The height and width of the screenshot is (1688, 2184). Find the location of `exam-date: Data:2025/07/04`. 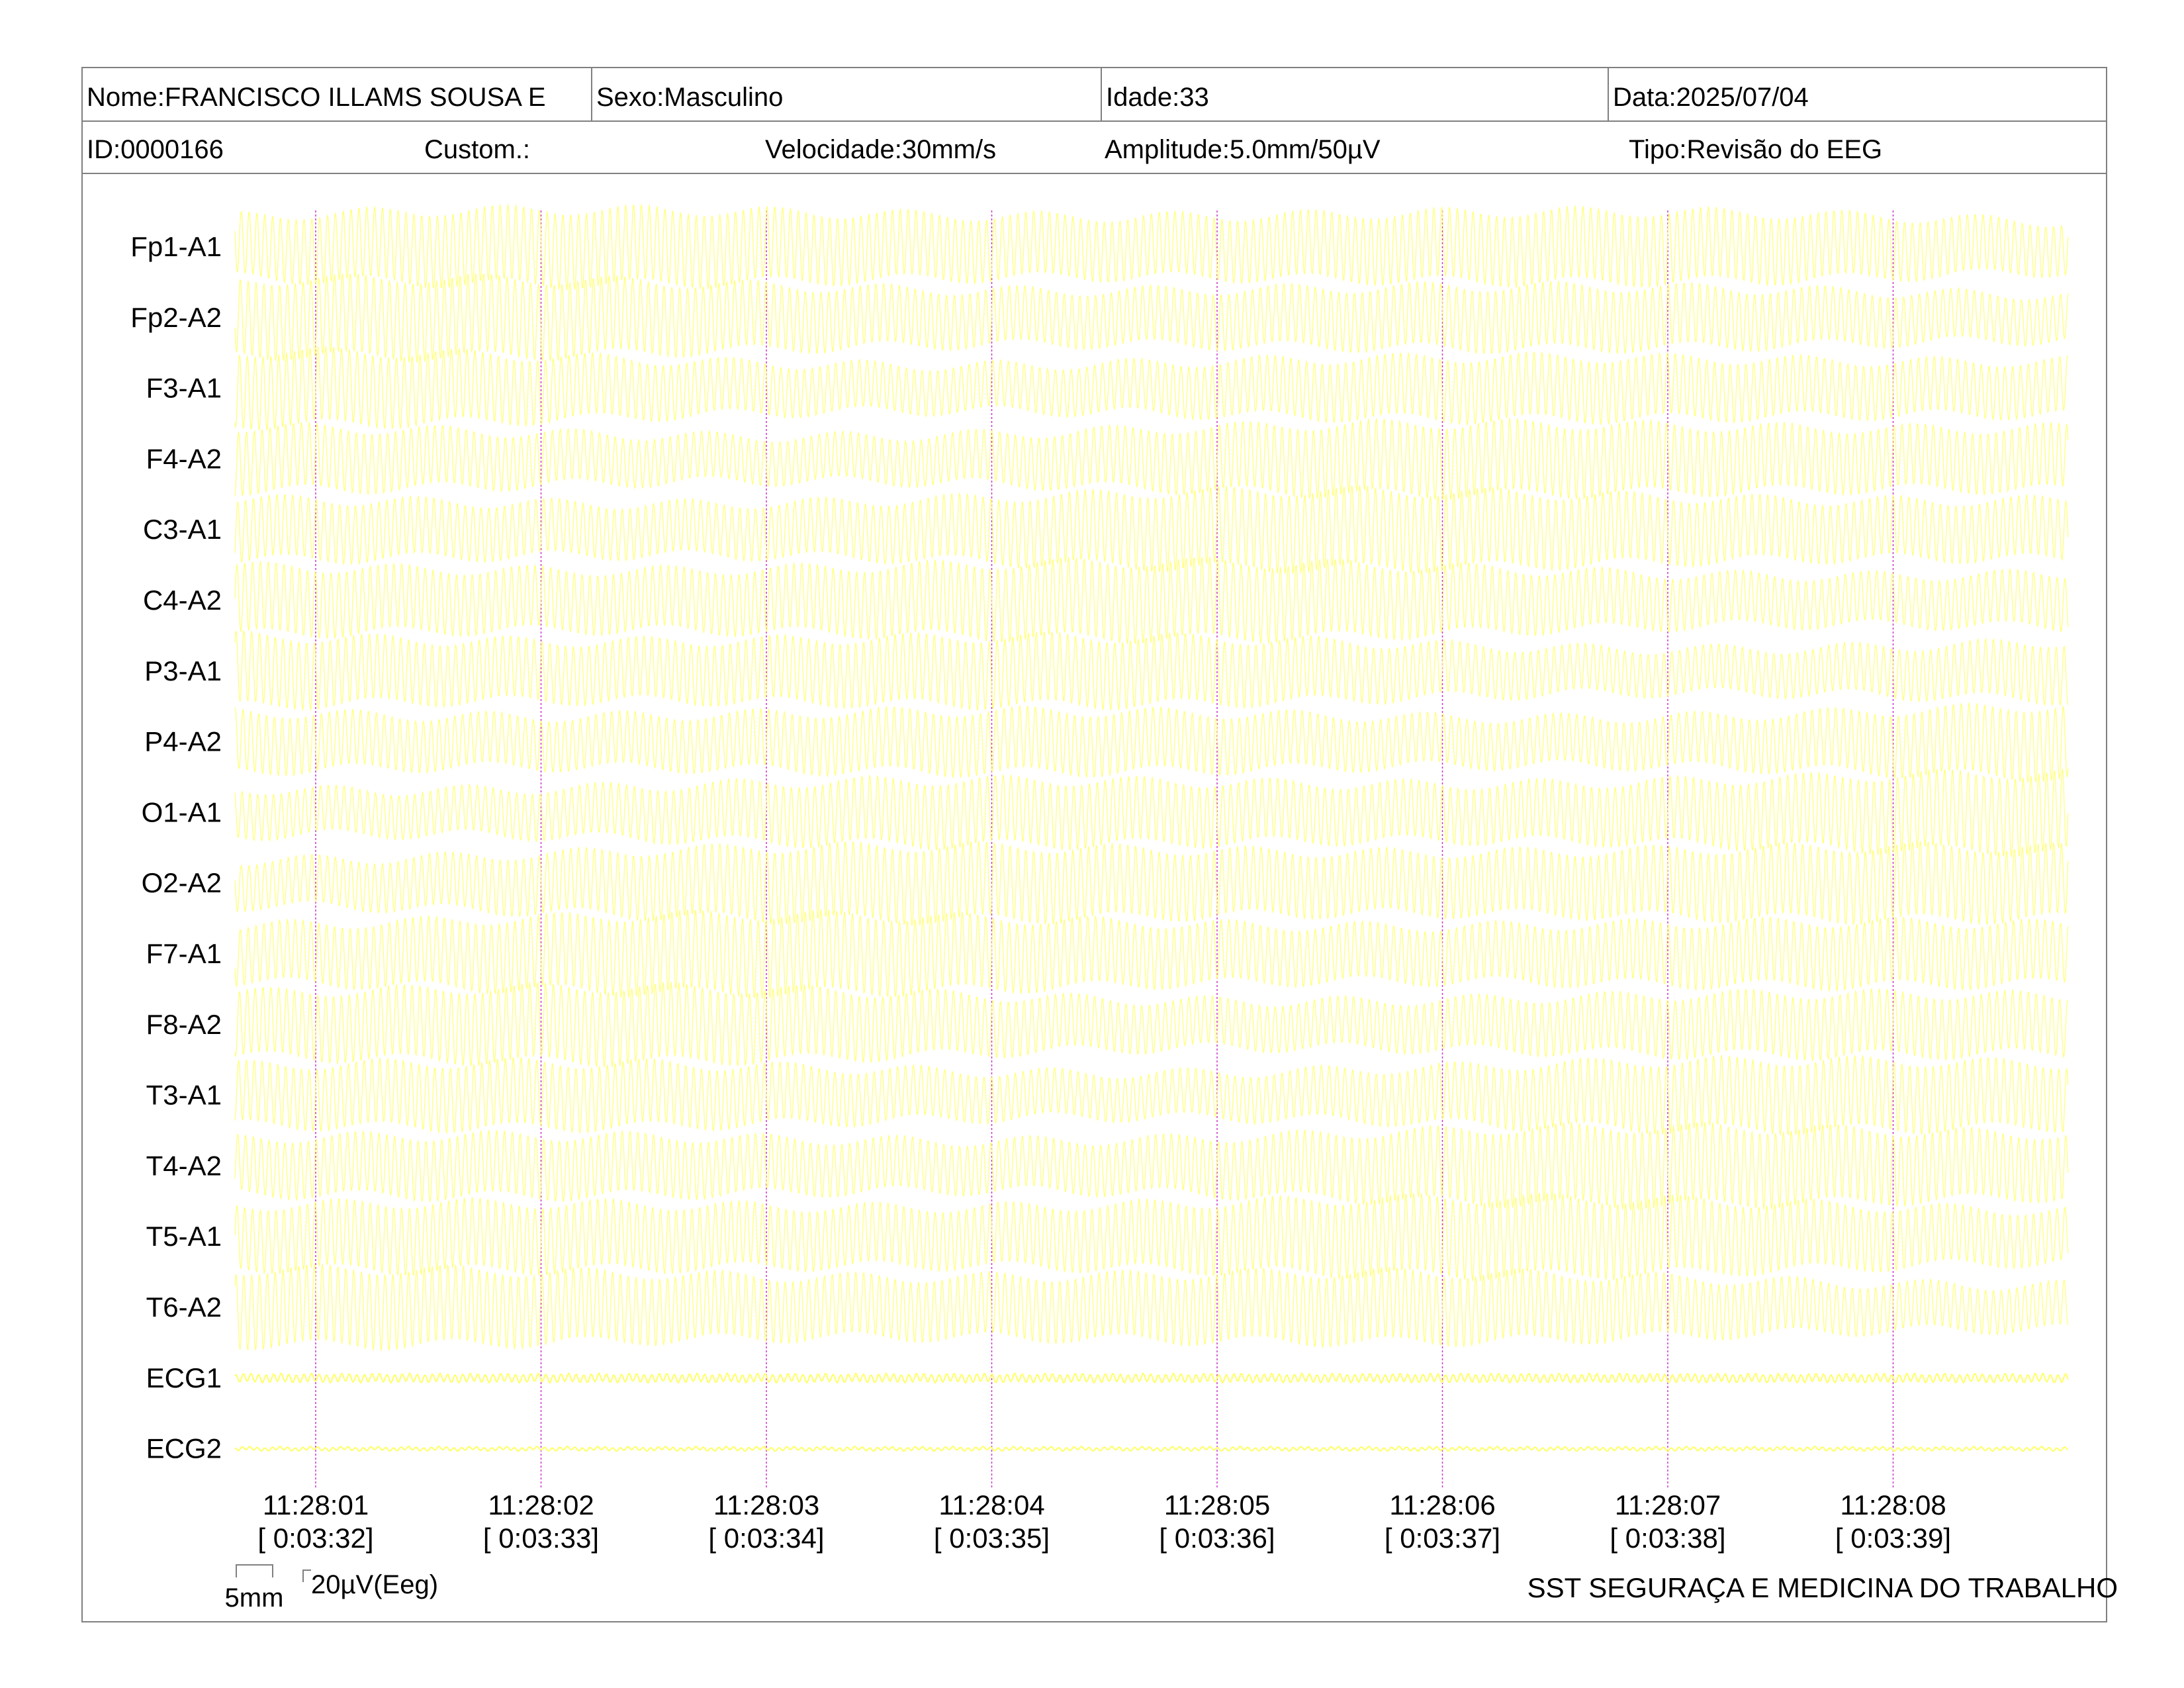

exam-date: Data:2025/07/04 is located at coordinates (1857, 94).